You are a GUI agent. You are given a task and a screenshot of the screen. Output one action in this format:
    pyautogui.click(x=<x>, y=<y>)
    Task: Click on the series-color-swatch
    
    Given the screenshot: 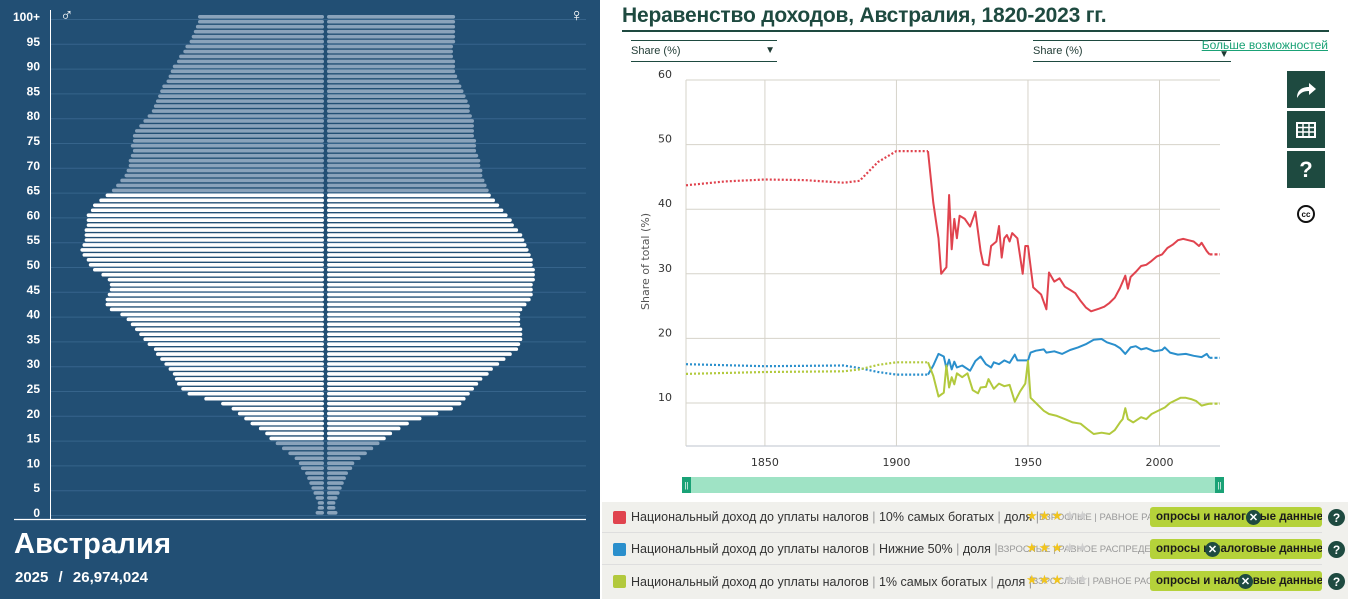 What is the action you would take?
    pyautogui.click(x=619, y=517)
    